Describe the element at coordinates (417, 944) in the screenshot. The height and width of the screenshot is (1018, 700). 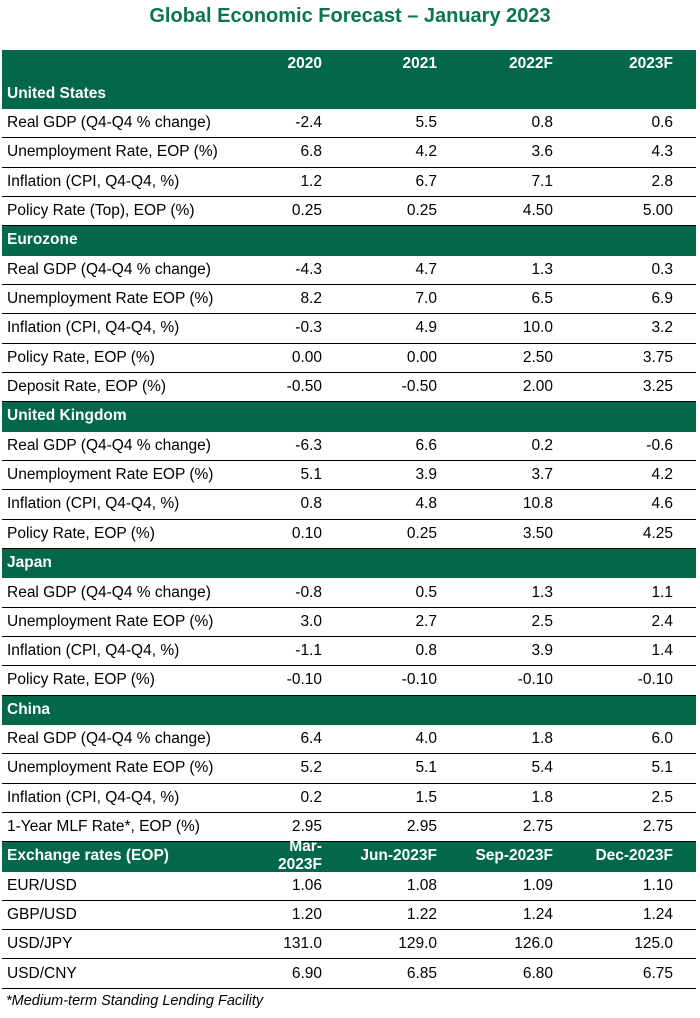
I see `fx-value-cell: 129.0` at that location.